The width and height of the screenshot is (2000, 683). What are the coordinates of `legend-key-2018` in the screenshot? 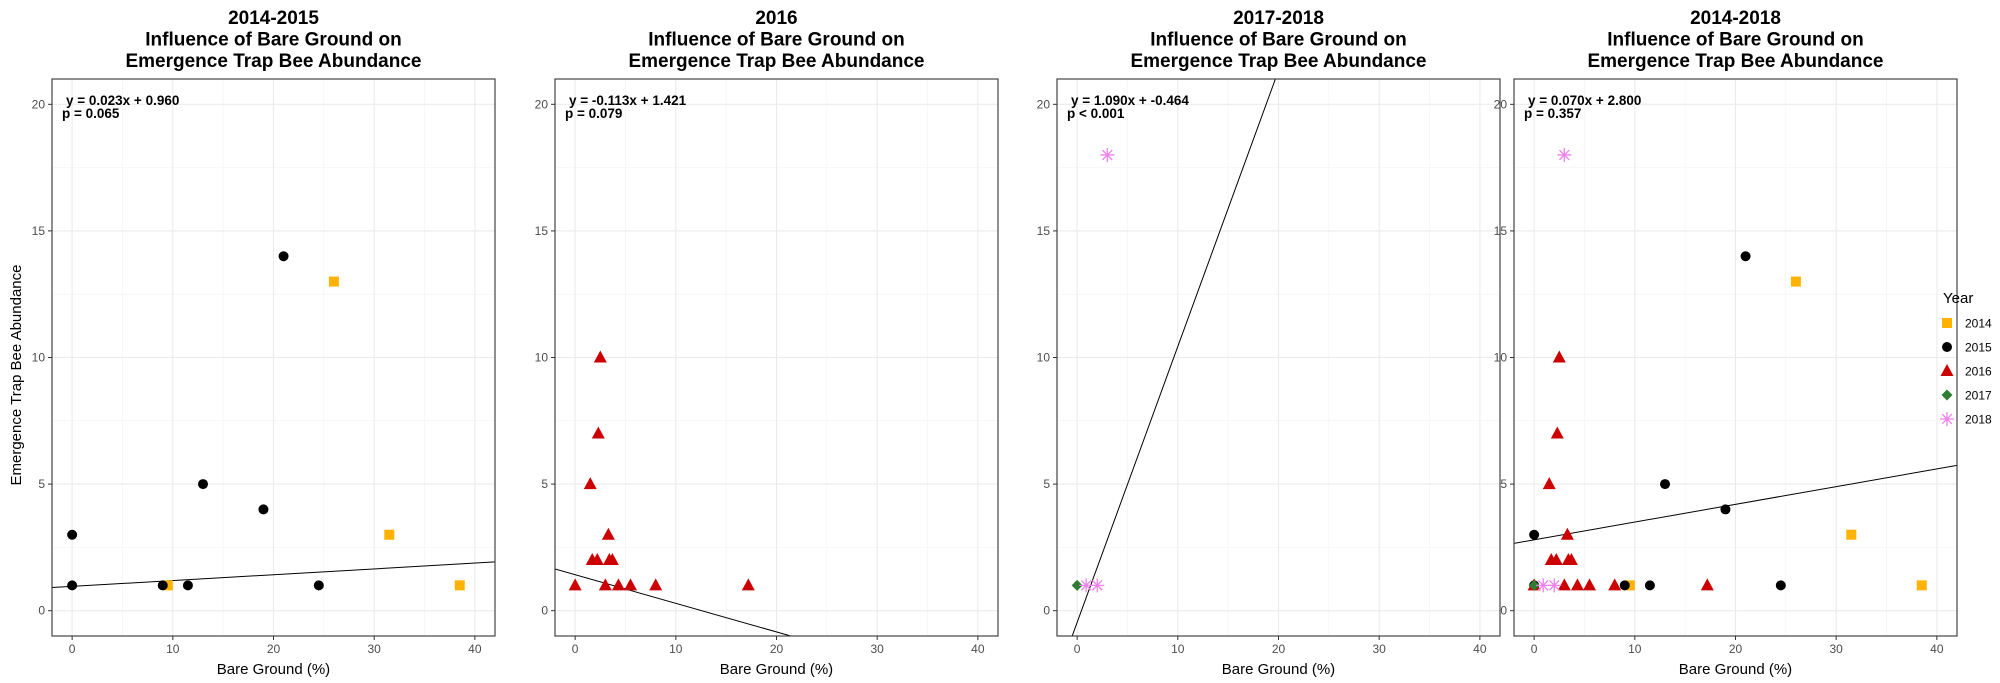 It's located at (1947, 419).